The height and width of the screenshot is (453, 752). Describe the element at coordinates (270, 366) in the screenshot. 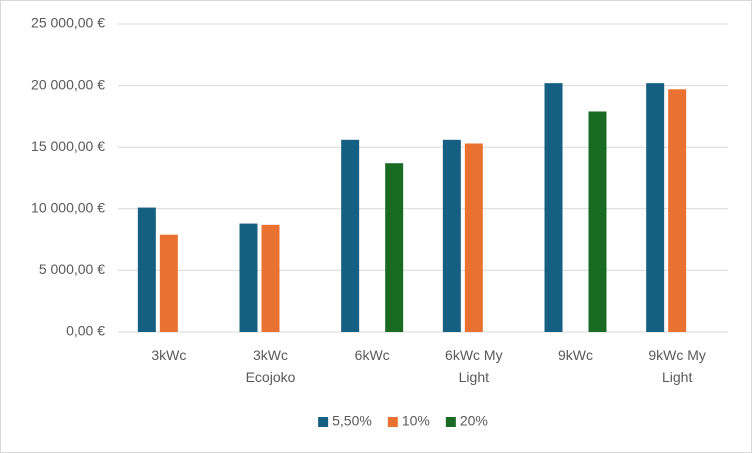

I see `x-tick-label: 3kWc Ecojoko` at that location.